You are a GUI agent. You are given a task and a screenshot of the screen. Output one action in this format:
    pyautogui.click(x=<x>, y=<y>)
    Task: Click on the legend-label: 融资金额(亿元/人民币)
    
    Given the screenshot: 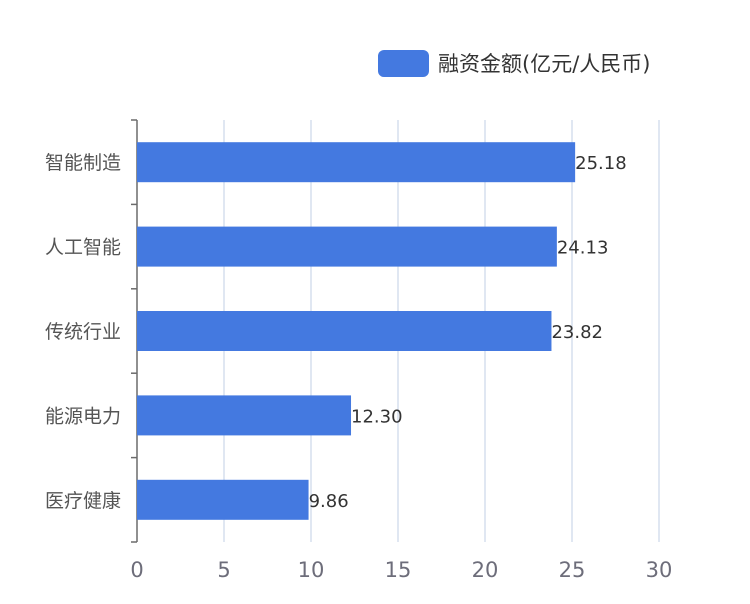 What is the action you would take?
    pyautogui.click(x=544, y=64)
    